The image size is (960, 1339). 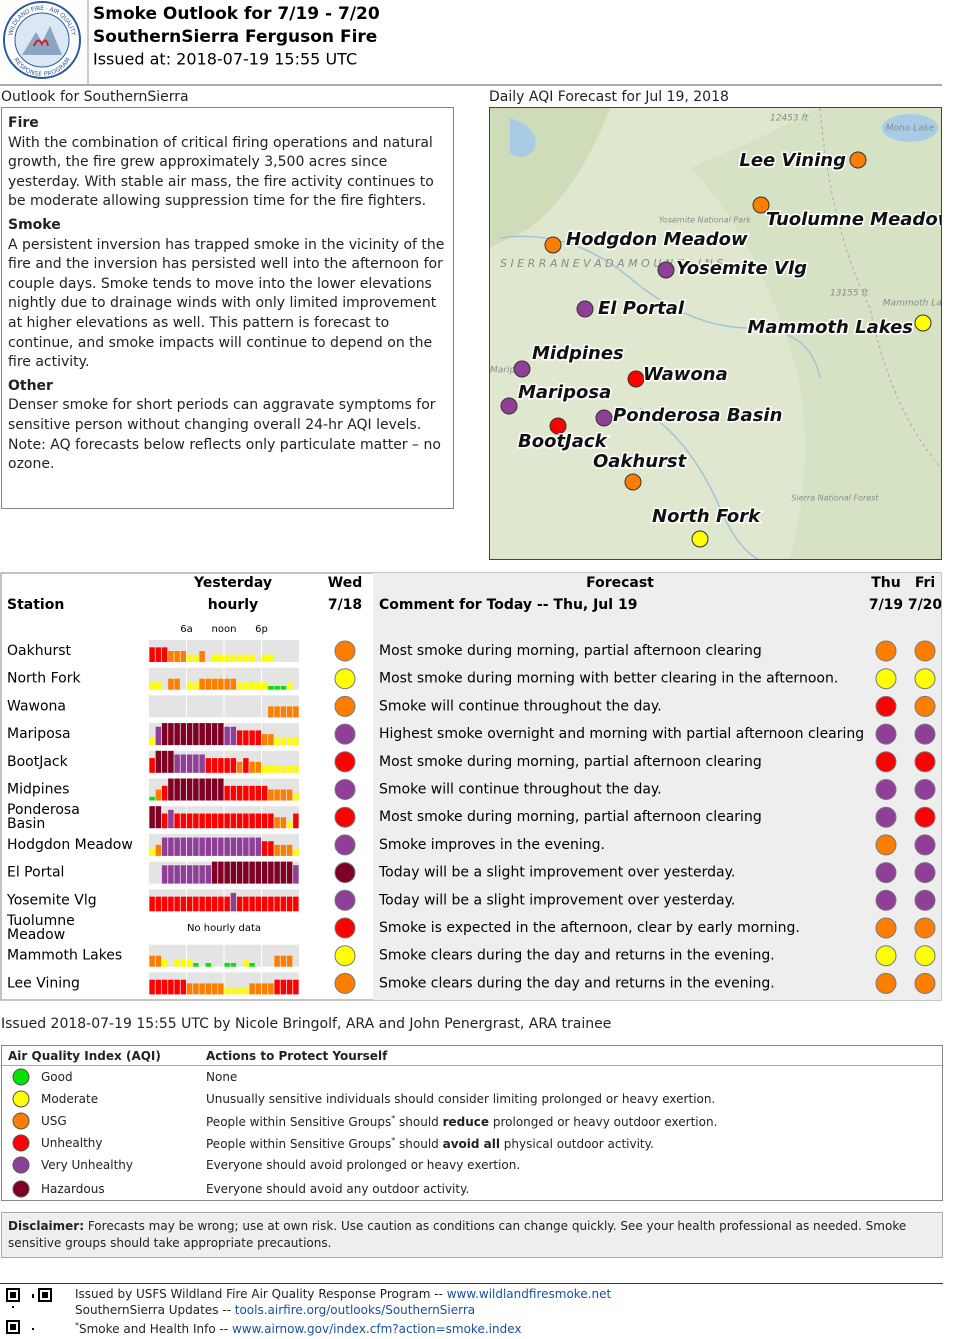 I want to click on station-name: Mammoth Lakes, so click(x=64, y=956).